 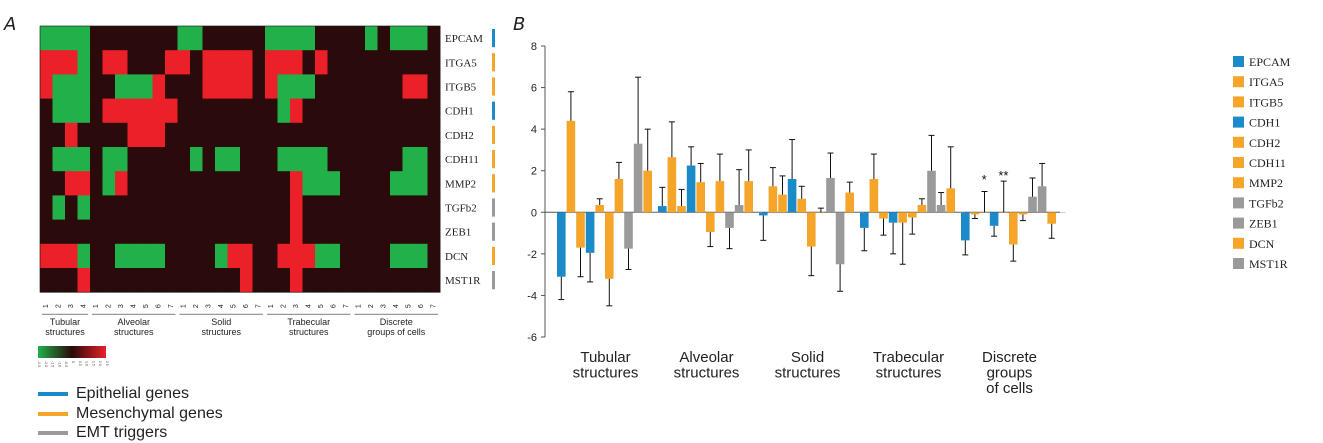 I want to click on legend-label-cdh11: CDH11, so click(x=1267, y=163).